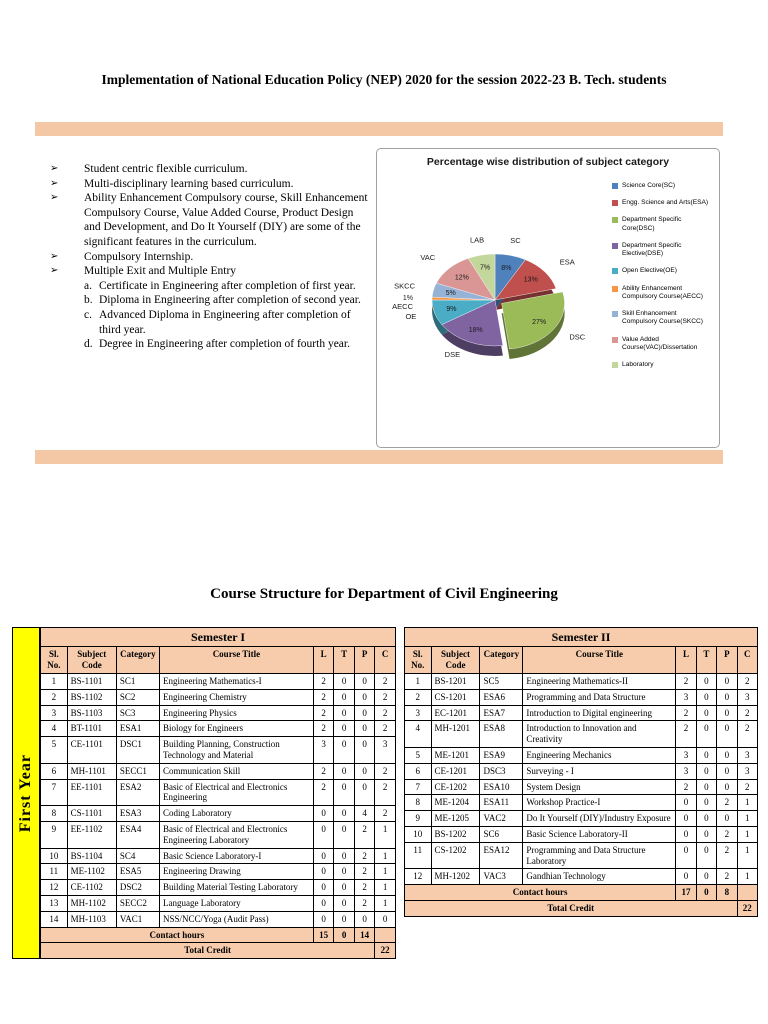 This screenshot has height=1024, width=768. I want to click on category: DSC1, so click(137, 750).